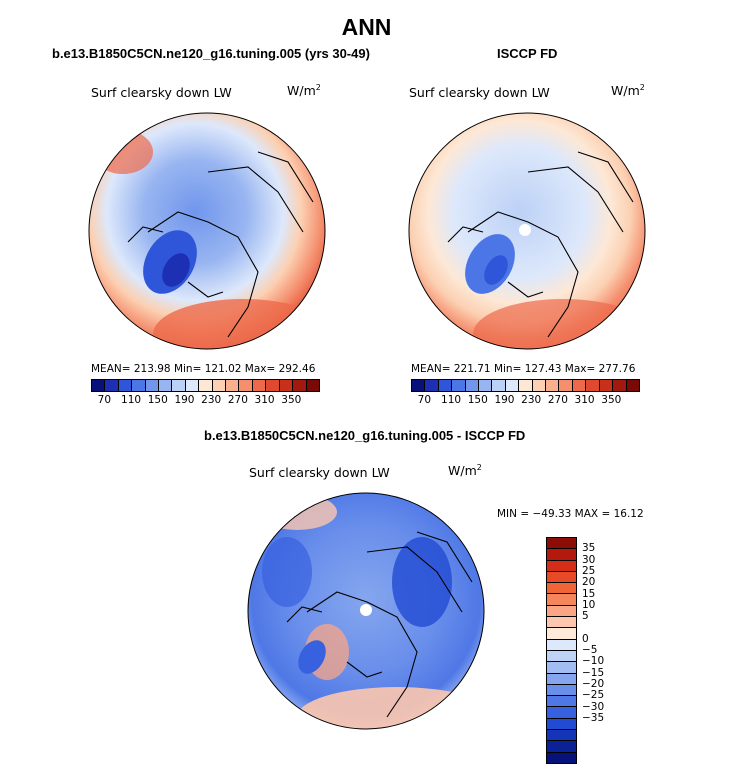 The width and height of the screenshot is (733, 764). Describe the element at coordinates (593, 672) in the screenshot. I see `colorbar-tick-label: −15` at that location.